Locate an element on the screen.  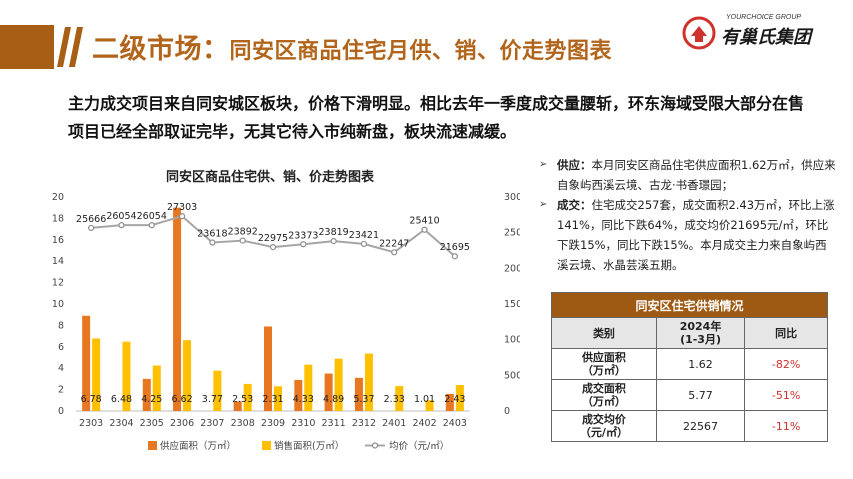
sales-data-label: 2.43 is located at coordinates (454, 399).